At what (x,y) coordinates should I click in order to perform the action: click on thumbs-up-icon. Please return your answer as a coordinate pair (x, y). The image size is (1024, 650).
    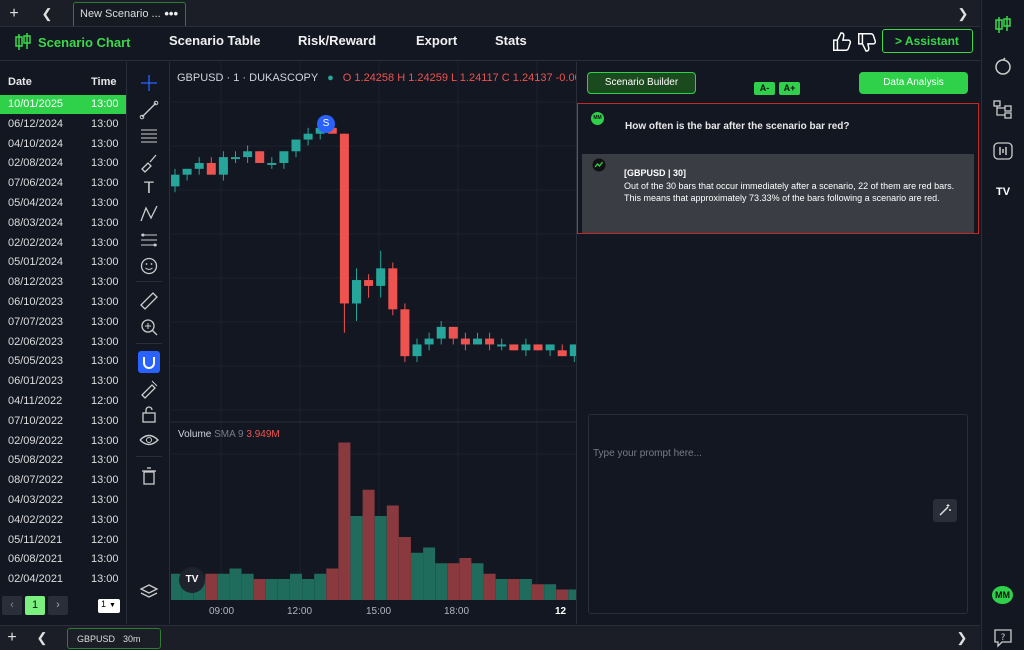
    Looking at the image, I should click on (842, 42).